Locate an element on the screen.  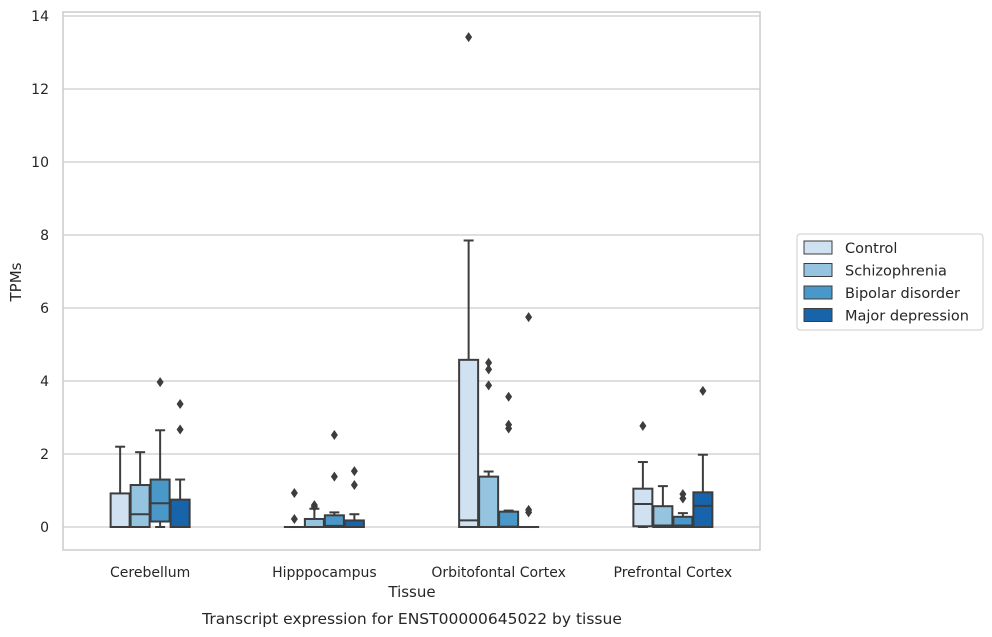
y-tick-label: 14 is located at coordinates (40, 17).